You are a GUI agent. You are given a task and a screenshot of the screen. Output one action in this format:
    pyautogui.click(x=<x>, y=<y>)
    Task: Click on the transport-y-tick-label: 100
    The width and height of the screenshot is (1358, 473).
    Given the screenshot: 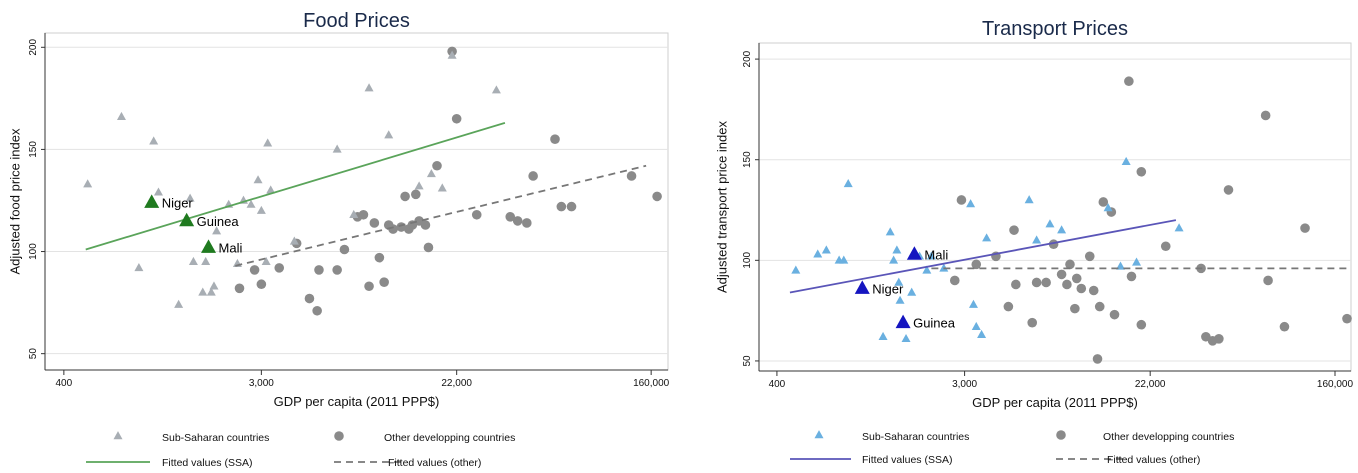 What is the action you would take?
    pyautogui.click(x=747, y=260)
    